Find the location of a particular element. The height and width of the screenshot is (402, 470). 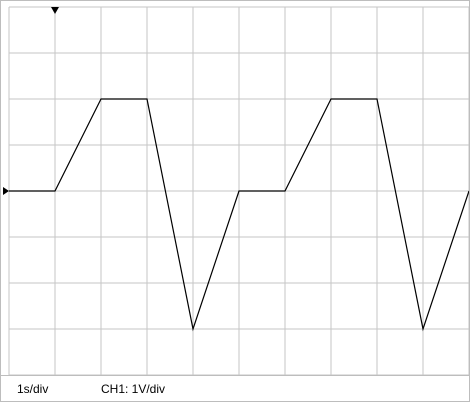

trigger-marker-icon is located at coordinates (55, 10).